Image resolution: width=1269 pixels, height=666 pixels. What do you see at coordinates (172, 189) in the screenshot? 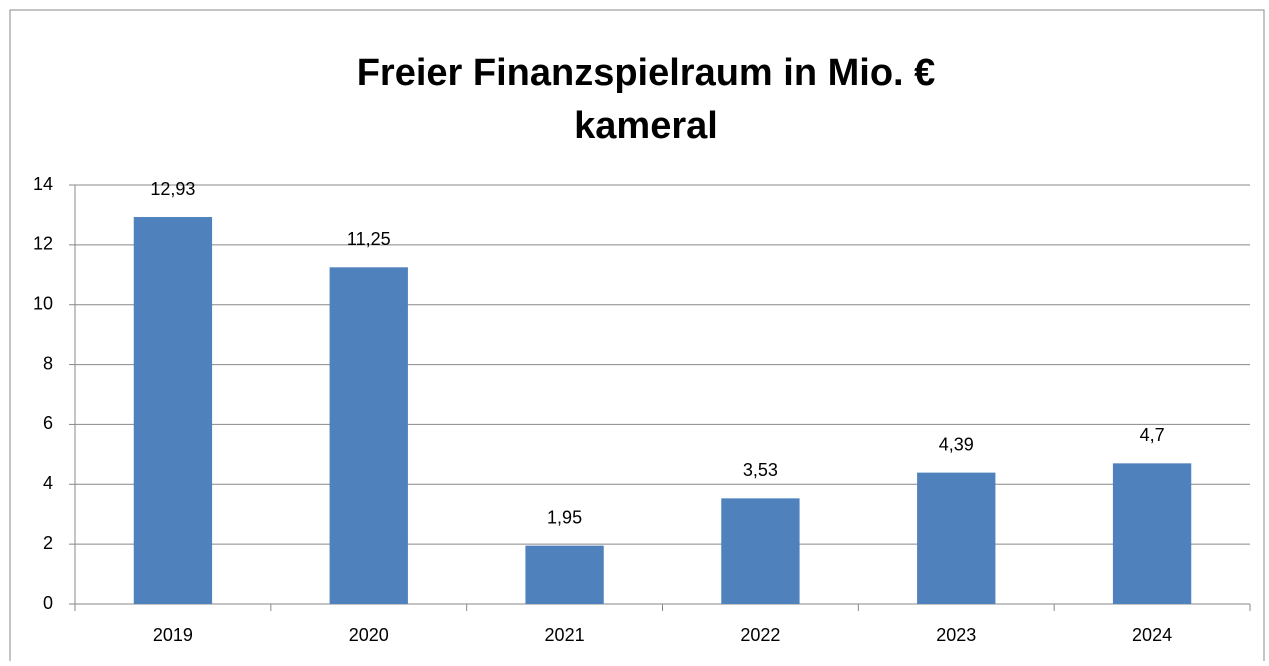
I see `data-label: 12,93` at bounding box center [172, 189].